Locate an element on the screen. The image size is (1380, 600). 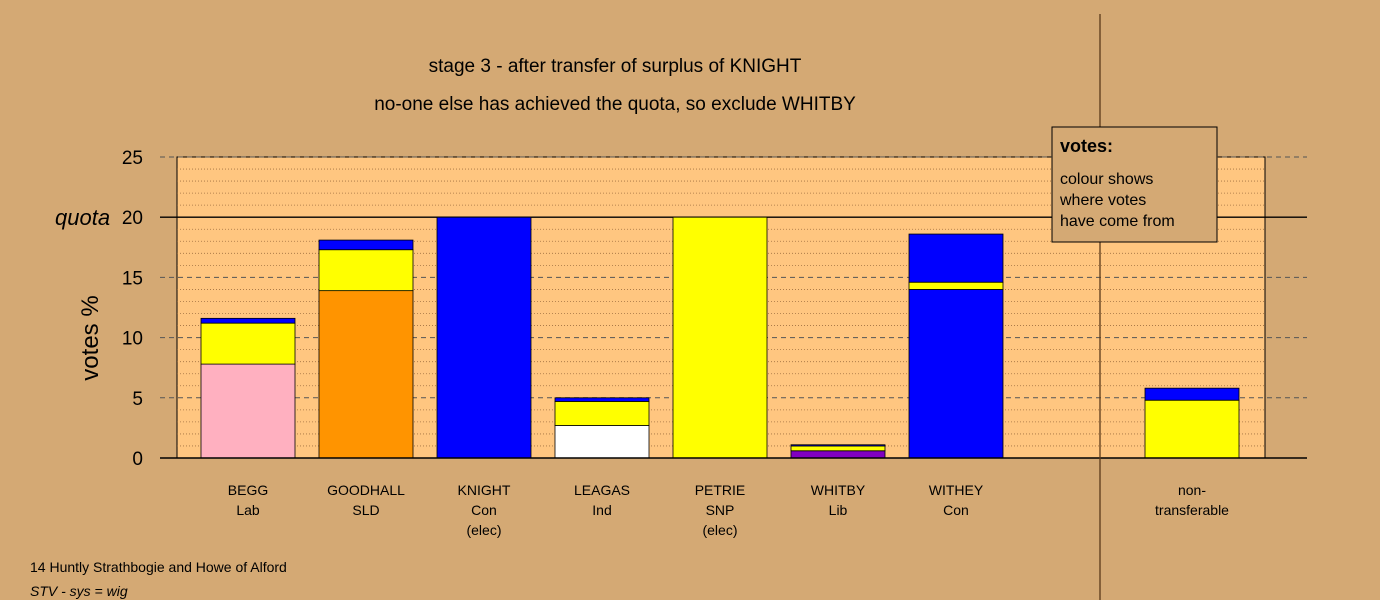
legend-box is located at coordinates (1134, 184).